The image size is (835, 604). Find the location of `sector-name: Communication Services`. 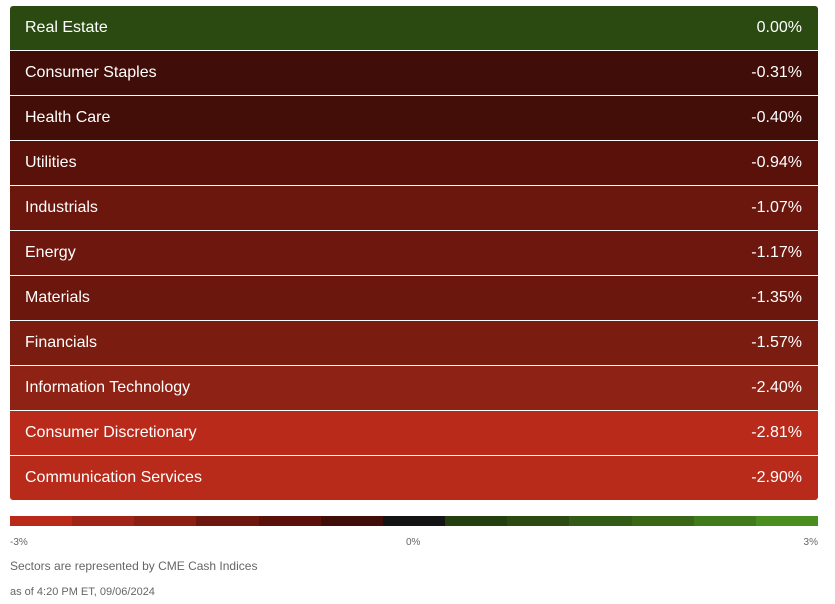

sector-name: Communication Services is located at coordinates (113, 477).